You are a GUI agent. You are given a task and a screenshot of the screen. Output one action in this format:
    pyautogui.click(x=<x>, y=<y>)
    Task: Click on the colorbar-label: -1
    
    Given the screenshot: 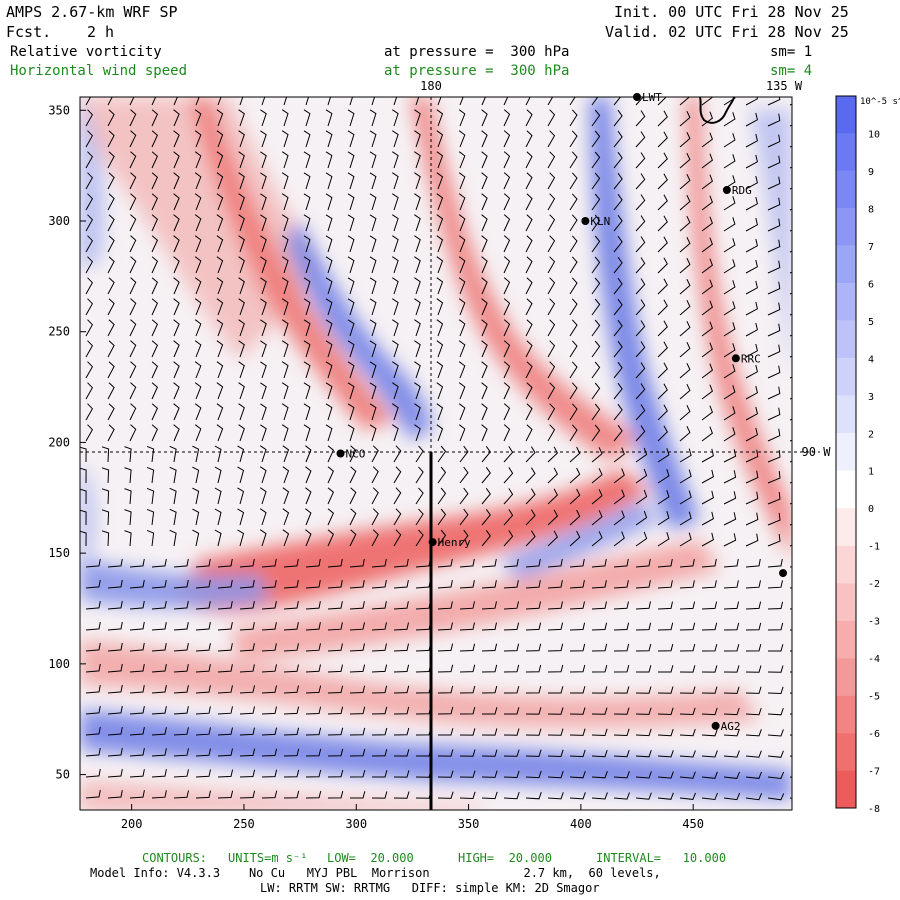 What is the action you would take?
    pyautogui.click(x=874, y=547)
    